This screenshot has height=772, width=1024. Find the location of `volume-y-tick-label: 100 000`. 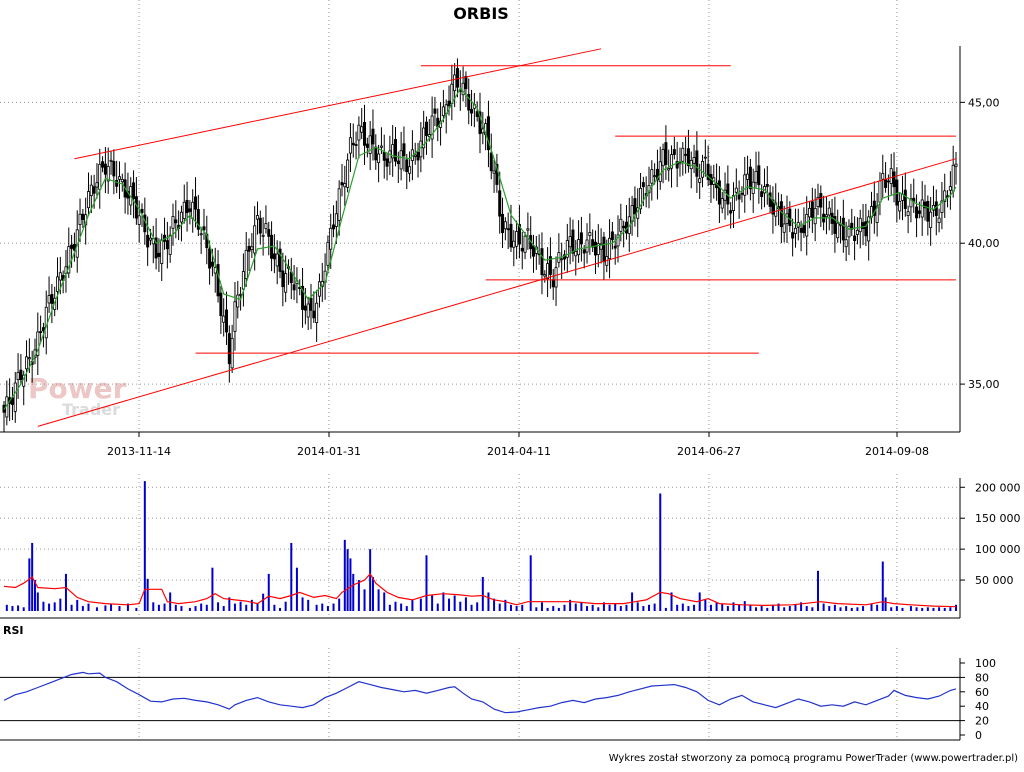

volume-y-tick-label: 100 000 is located at coordinates (998, 549).